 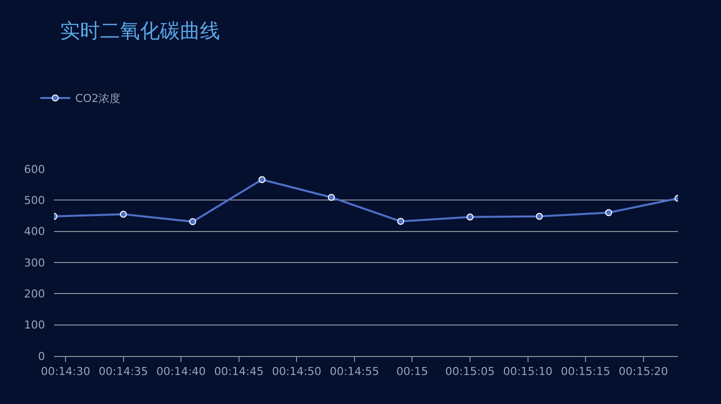 I want to click on x-tick-label: 00:15:10, so click(x=527, y=371).